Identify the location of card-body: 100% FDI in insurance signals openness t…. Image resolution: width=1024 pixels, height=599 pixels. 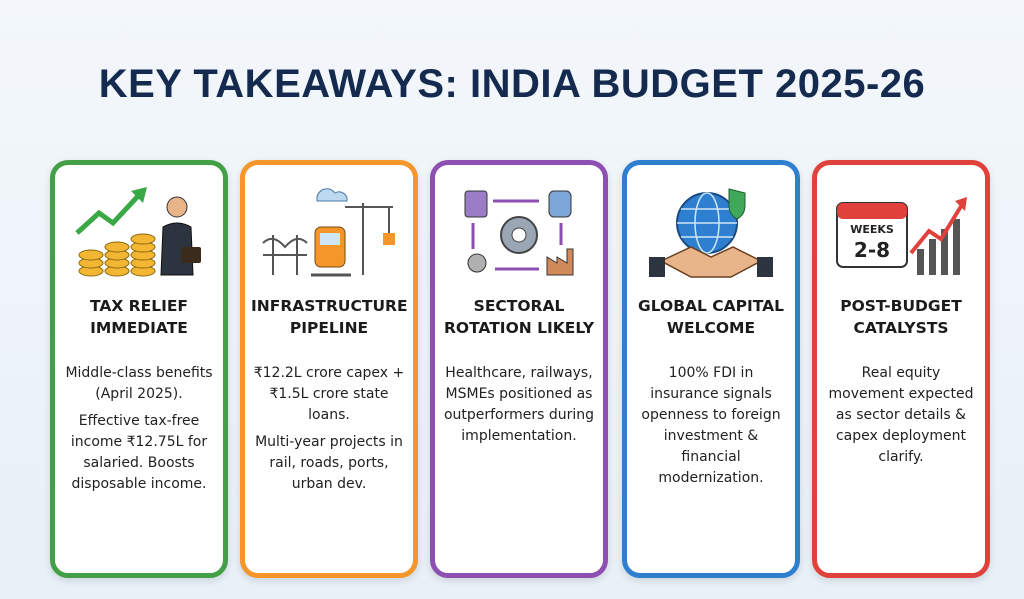
(711, 429).